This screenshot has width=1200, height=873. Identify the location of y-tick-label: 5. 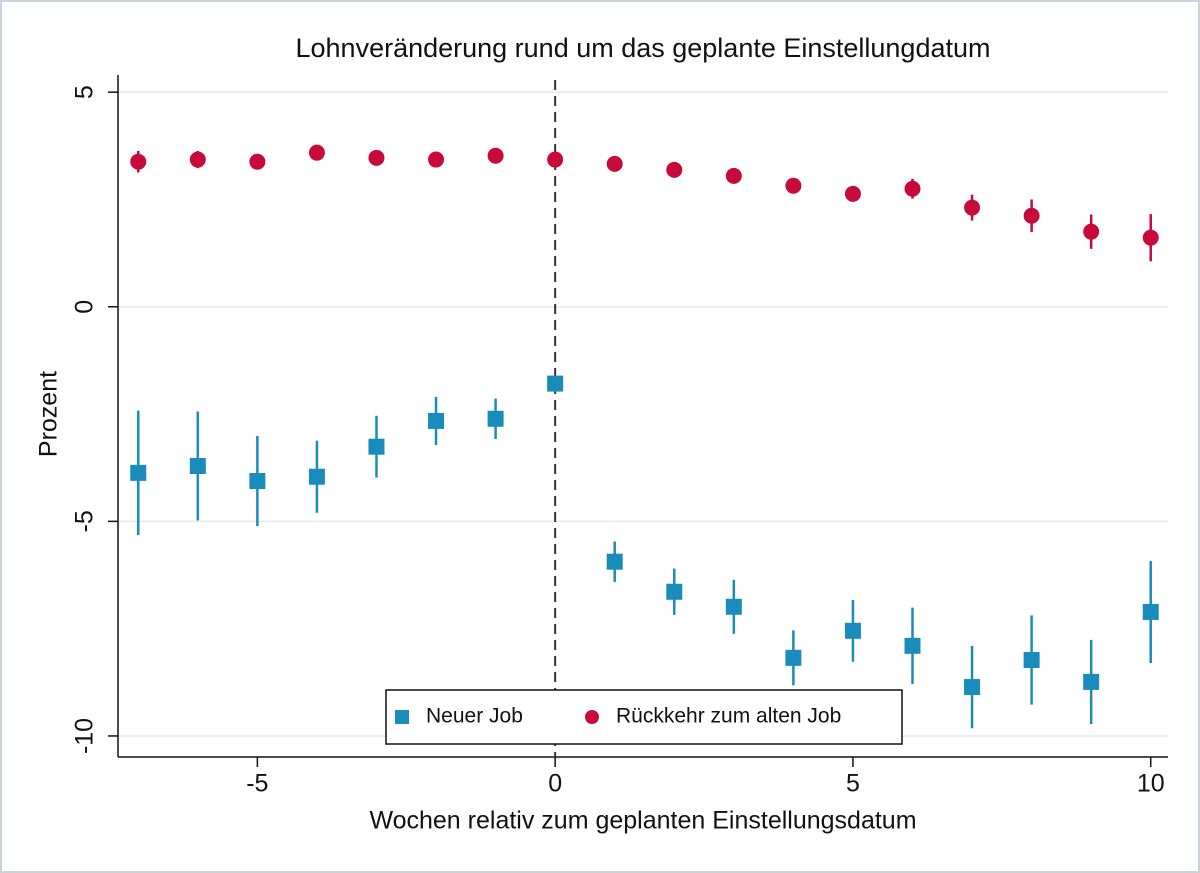
(85, 92).